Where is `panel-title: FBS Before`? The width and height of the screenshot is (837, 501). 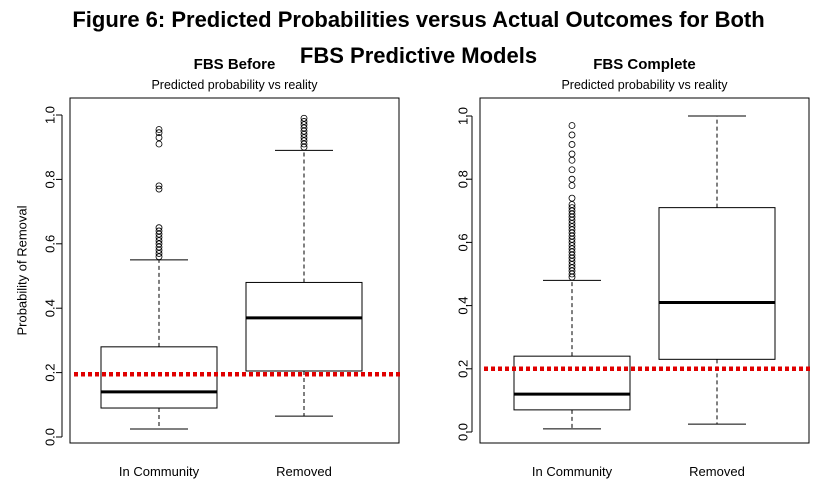
panel-title: FBS Before is located at coordinates (235, 64).